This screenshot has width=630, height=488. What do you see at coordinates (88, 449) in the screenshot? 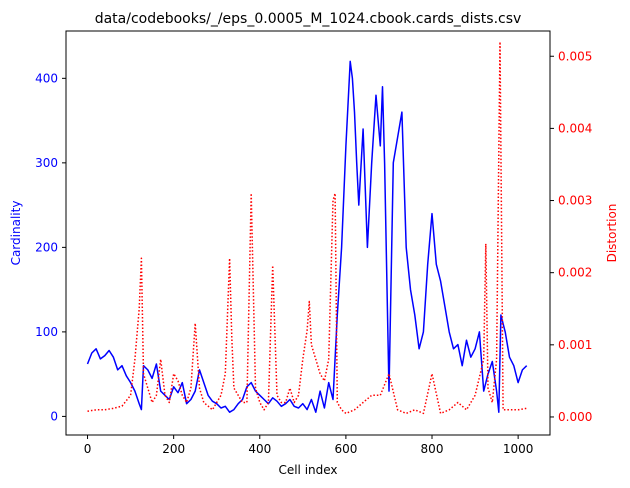
I see `x-tick-label: 0` at bounding box center [88, 449].